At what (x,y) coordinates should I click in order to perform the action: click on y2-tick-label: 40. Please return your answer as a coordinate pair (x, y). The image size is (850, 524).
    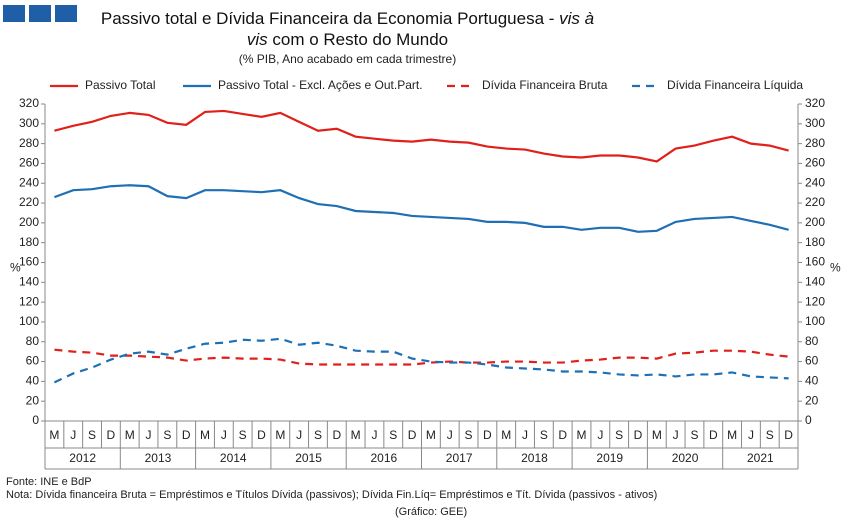
    Looking at the image, I should click on (812, 381).